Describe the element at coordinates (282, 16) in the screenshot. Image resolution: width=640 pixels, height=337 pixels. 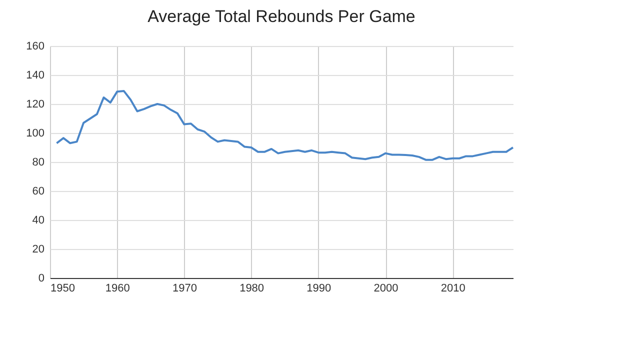
I see `chart-title: Average Total Rebounds Per Game` at that location.